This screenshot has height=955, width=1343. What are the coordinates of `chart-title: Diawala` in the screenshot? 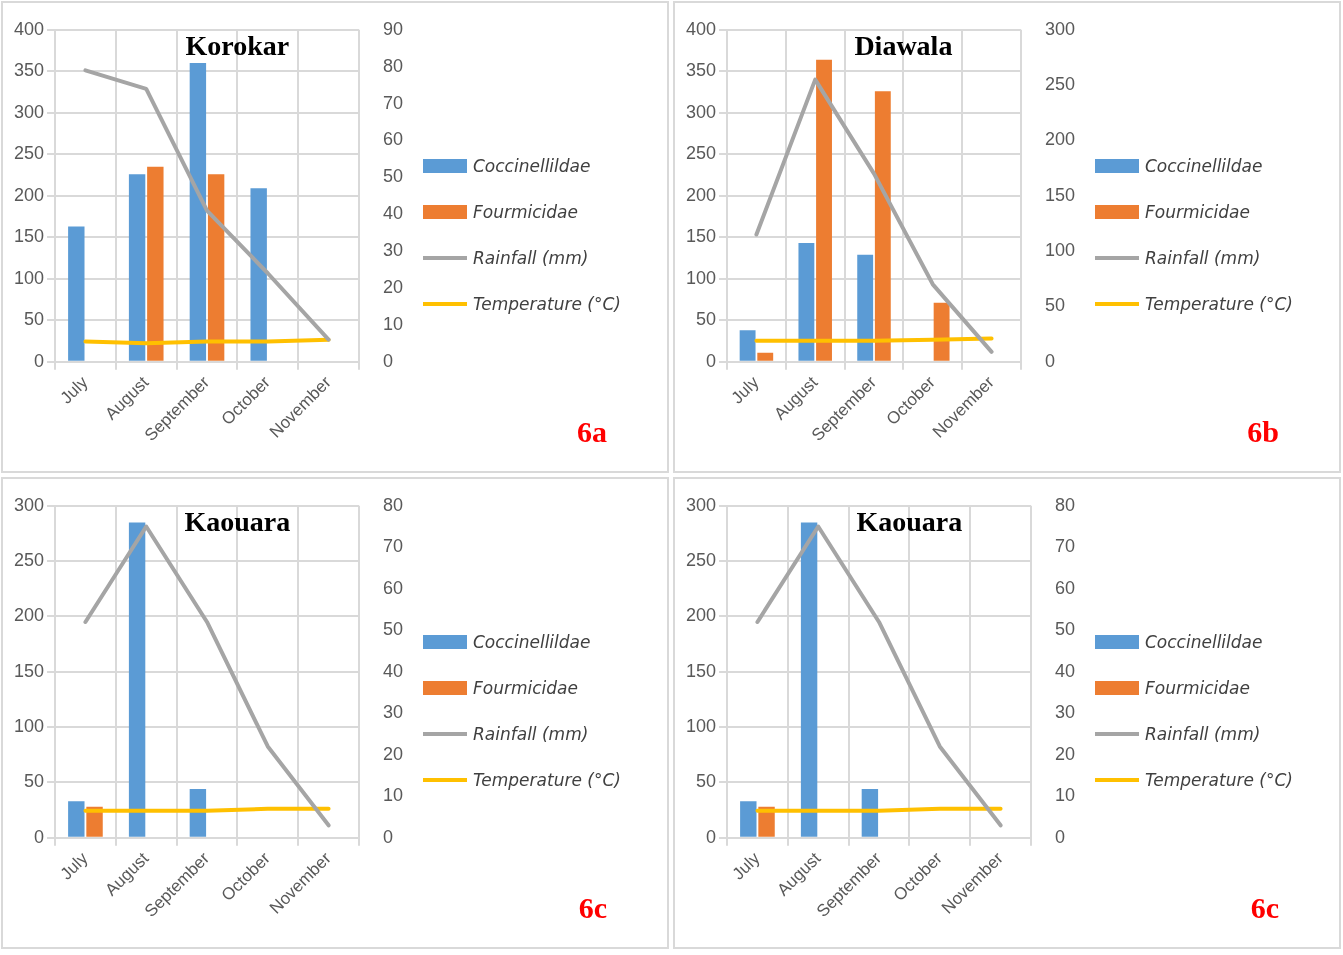 It's located at (903, 46).